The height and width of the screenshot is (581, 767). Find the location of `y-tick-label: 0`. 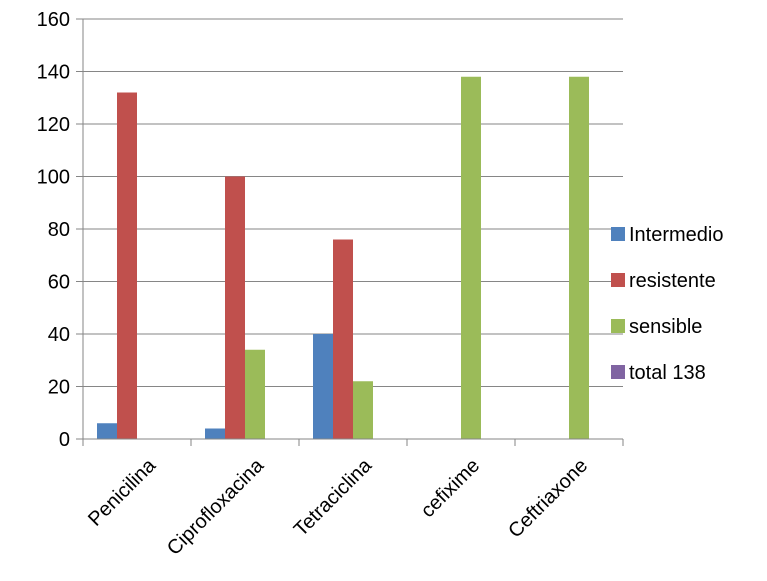

y-tick-label: 0 is located at coordinates (64, 440).